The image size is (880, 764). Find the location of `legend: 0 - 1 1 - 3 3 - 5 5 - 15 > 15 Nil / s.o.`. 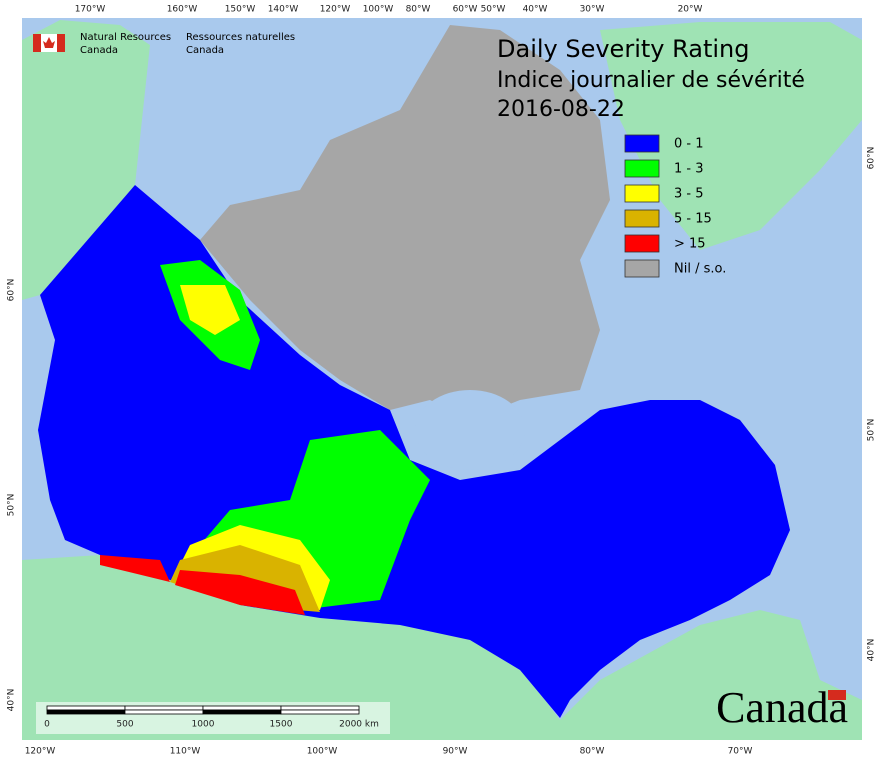

legend: 0 - 1 1 - 3 3 - 5 5 - 15 > 15 Nil / s.o. is located at coordinates (675, 206).